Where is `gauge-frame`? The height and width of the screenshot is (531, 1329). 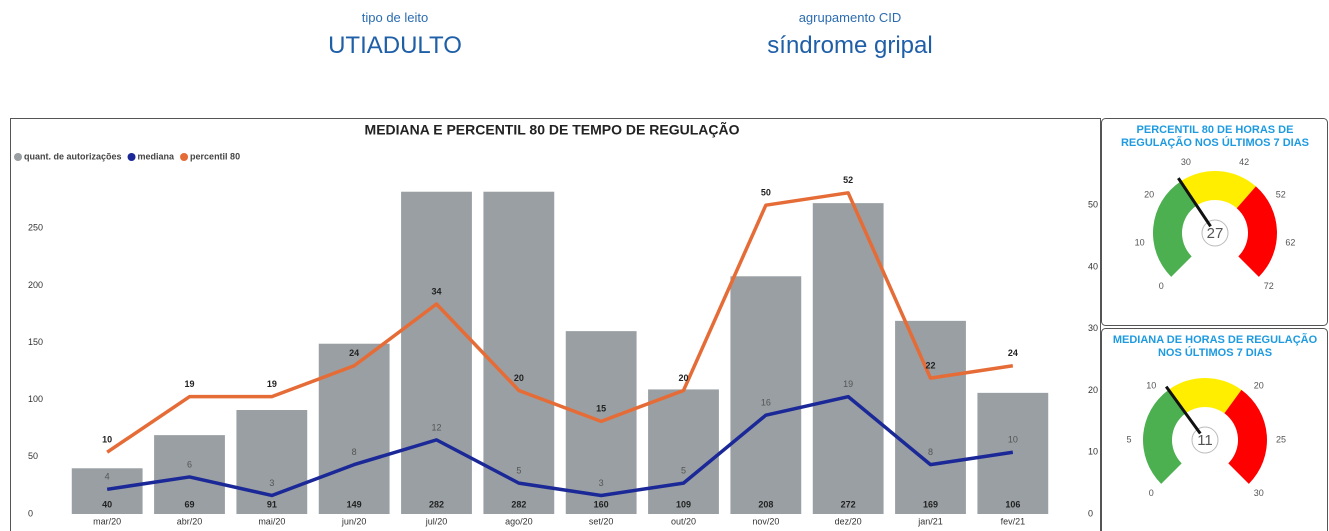
gauge-frame is located at coordinates (1214, 222).